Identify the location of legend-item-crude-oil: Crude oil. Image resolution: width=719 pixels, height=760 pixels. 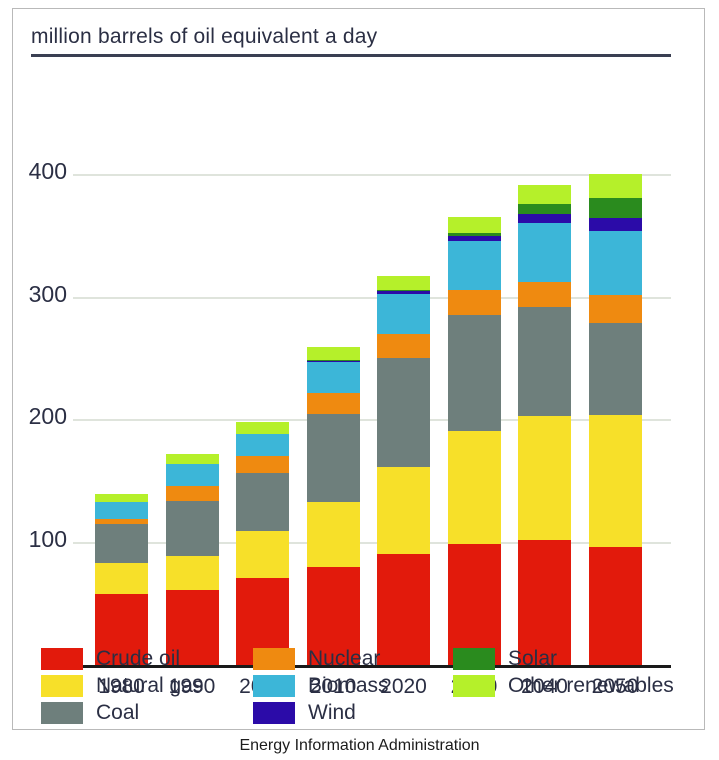
(110, 659).